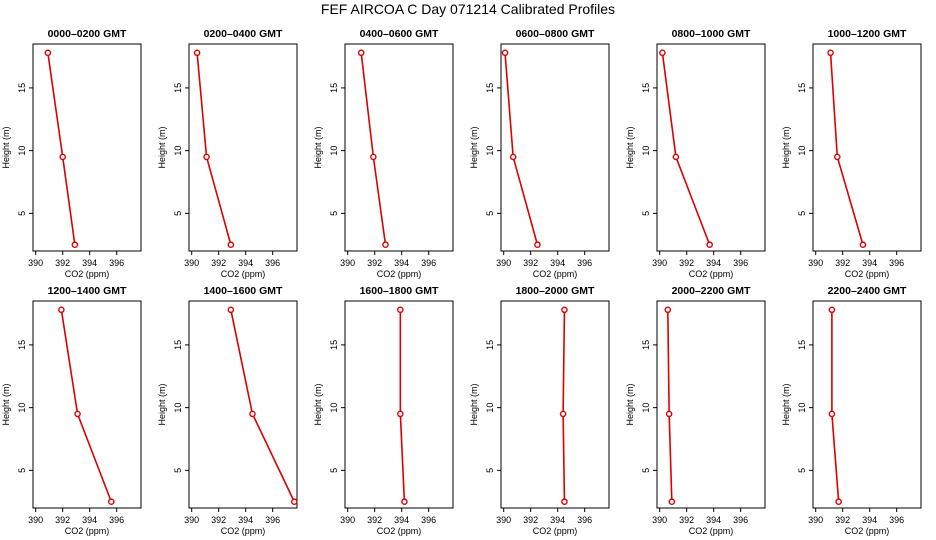  What do you see at coordinates (867, 34) in the screenshot?
I see `panel-title: 1000–1200 GMT` at bounding box center [867, 34].